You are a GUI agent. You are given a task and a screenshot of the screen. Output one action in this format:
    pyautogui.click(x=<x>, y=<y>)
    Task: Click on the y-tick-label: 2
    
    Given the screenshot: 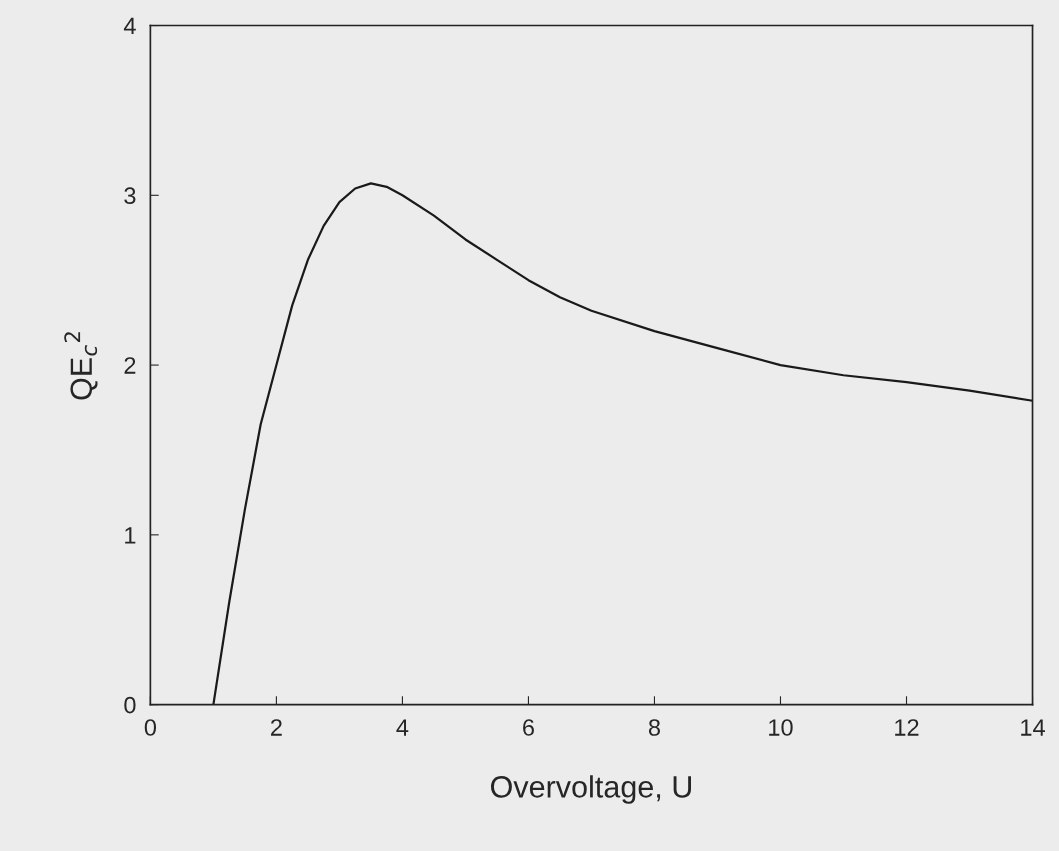 What is the action you would take?
    pyautogui.click(x=130, y=365)
    